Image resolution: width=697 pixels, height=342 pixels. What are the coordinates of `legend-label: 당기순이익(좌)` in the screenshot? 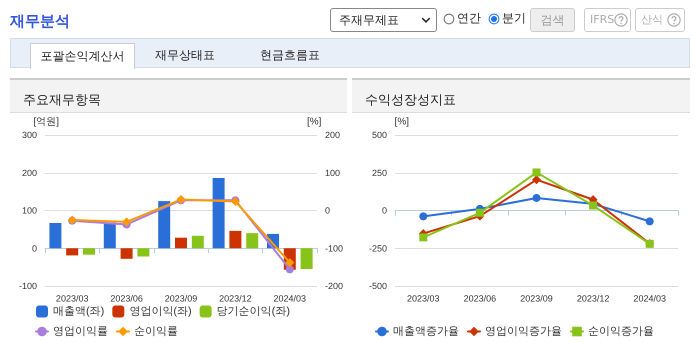 It's located at (253, 312).